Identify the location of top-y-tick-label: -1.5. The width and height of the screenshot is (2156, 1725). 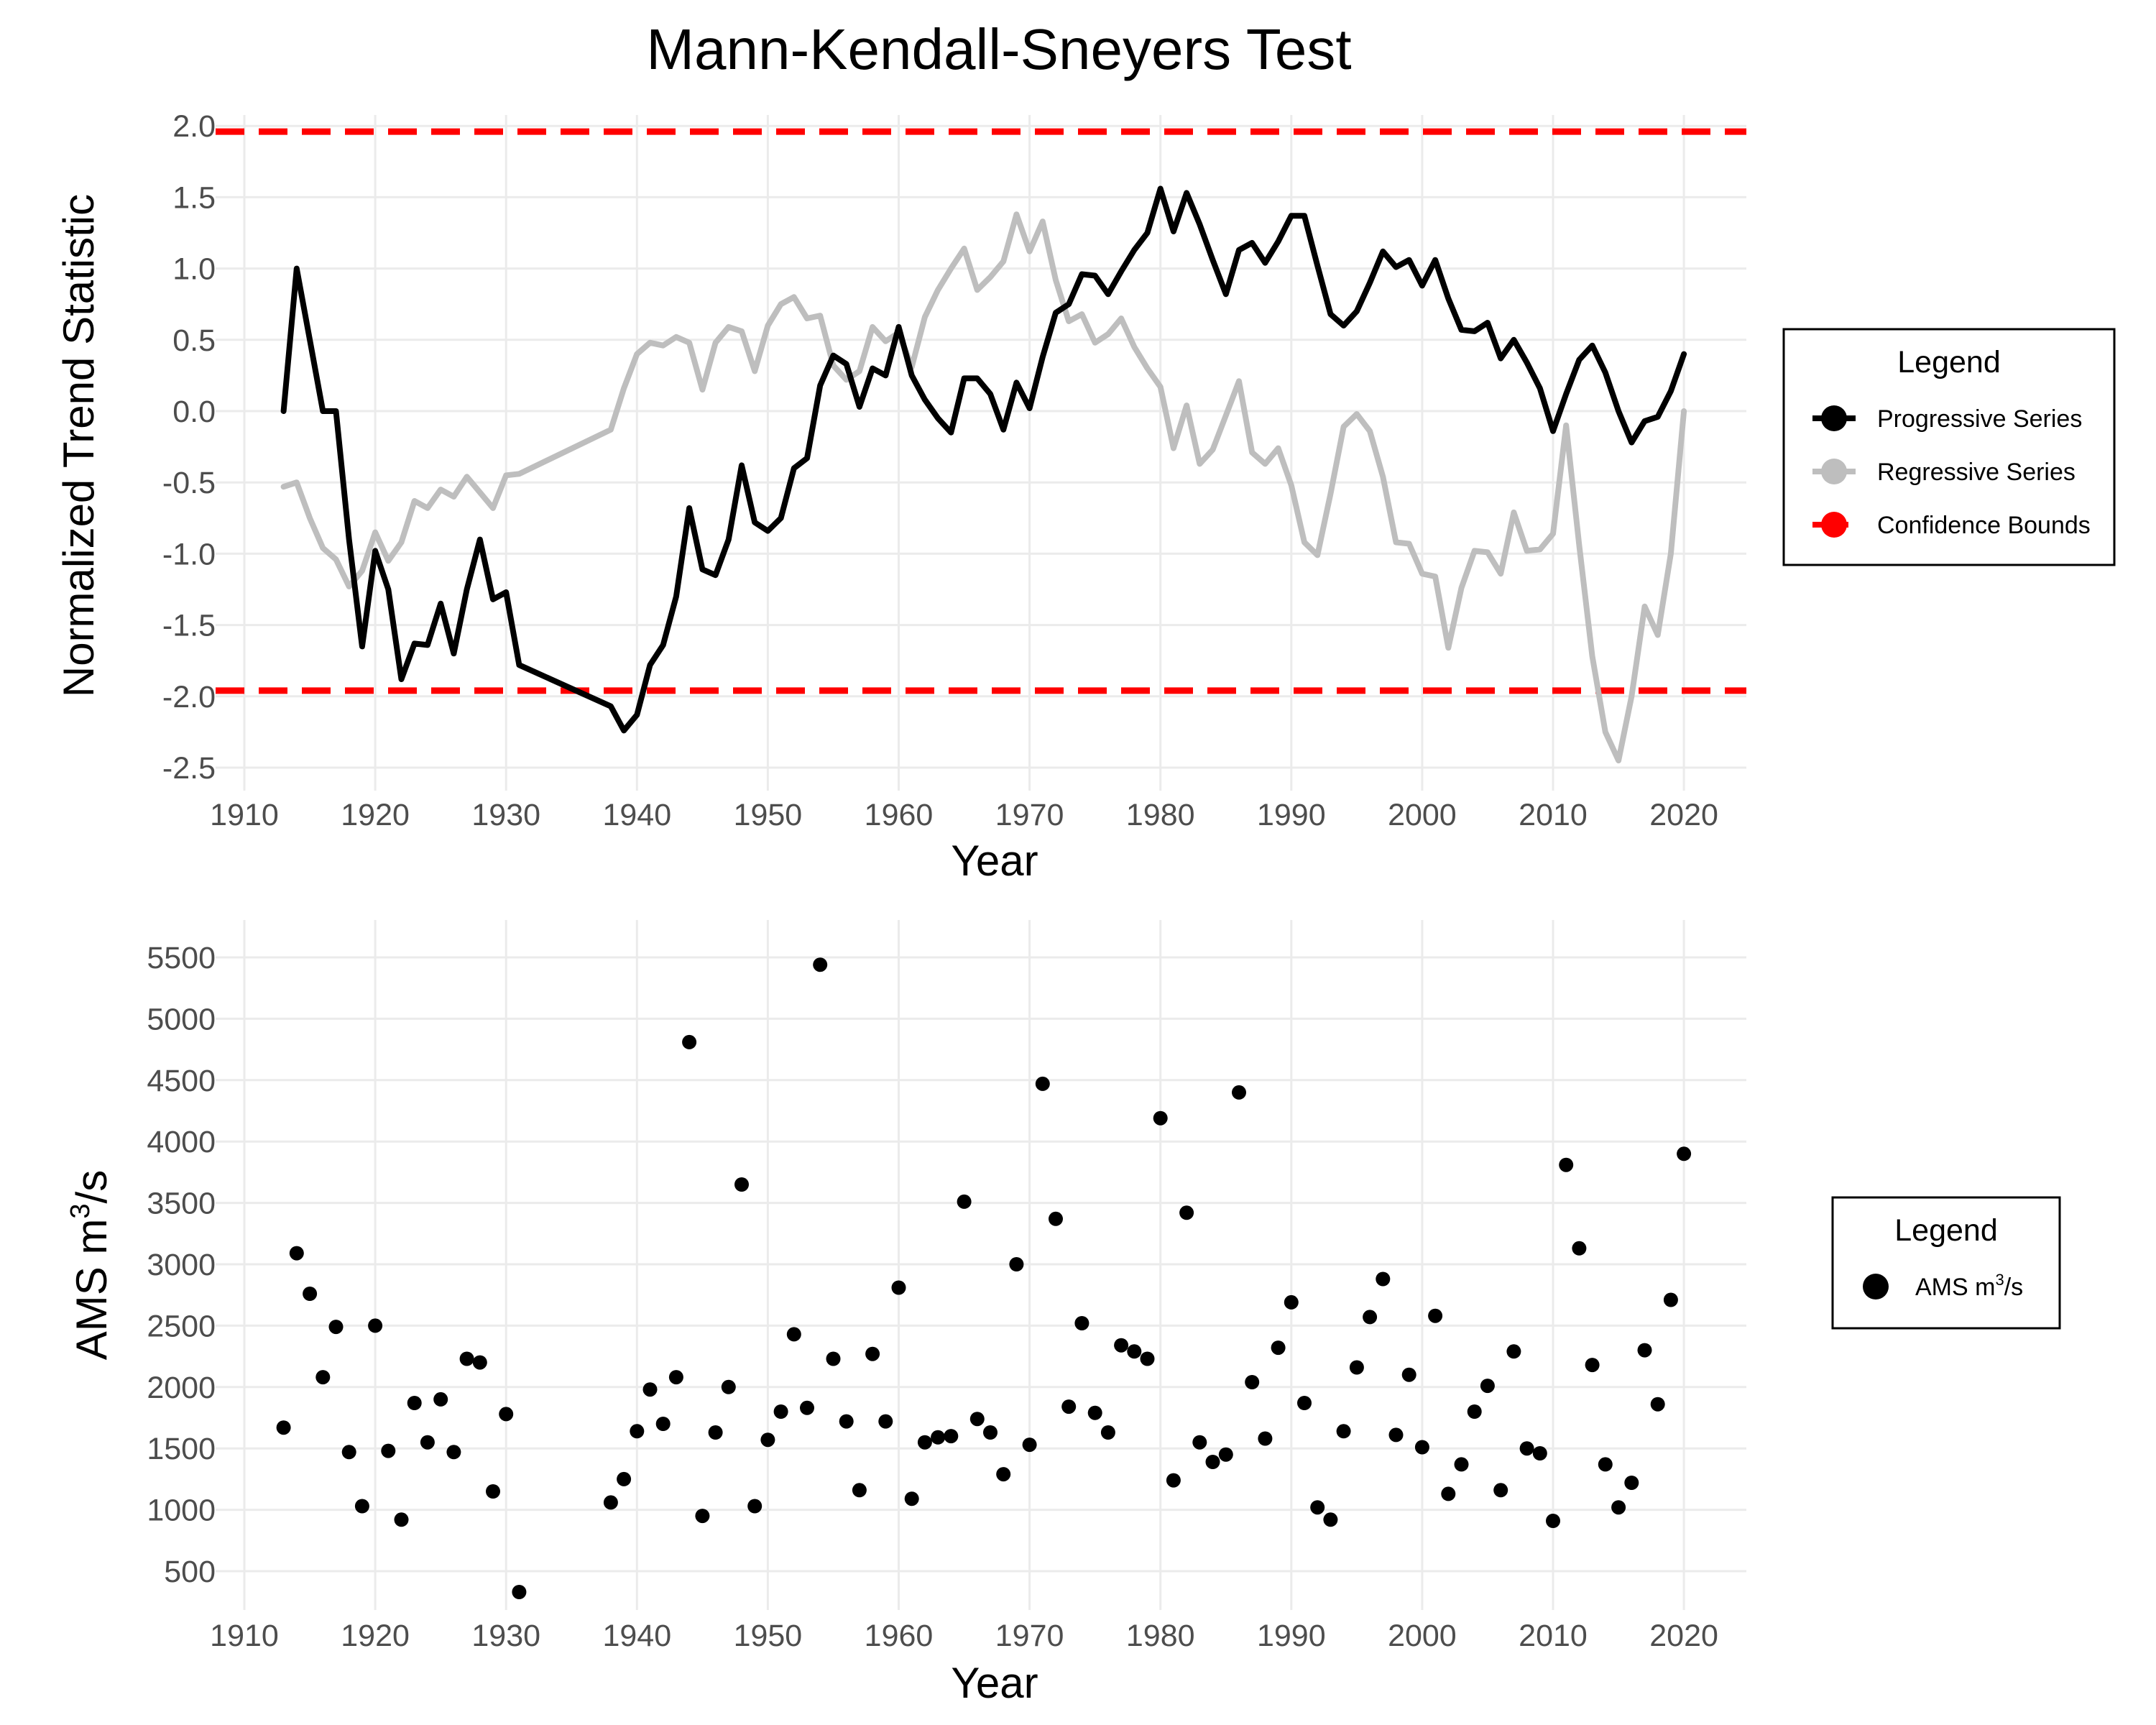
(189, 626).